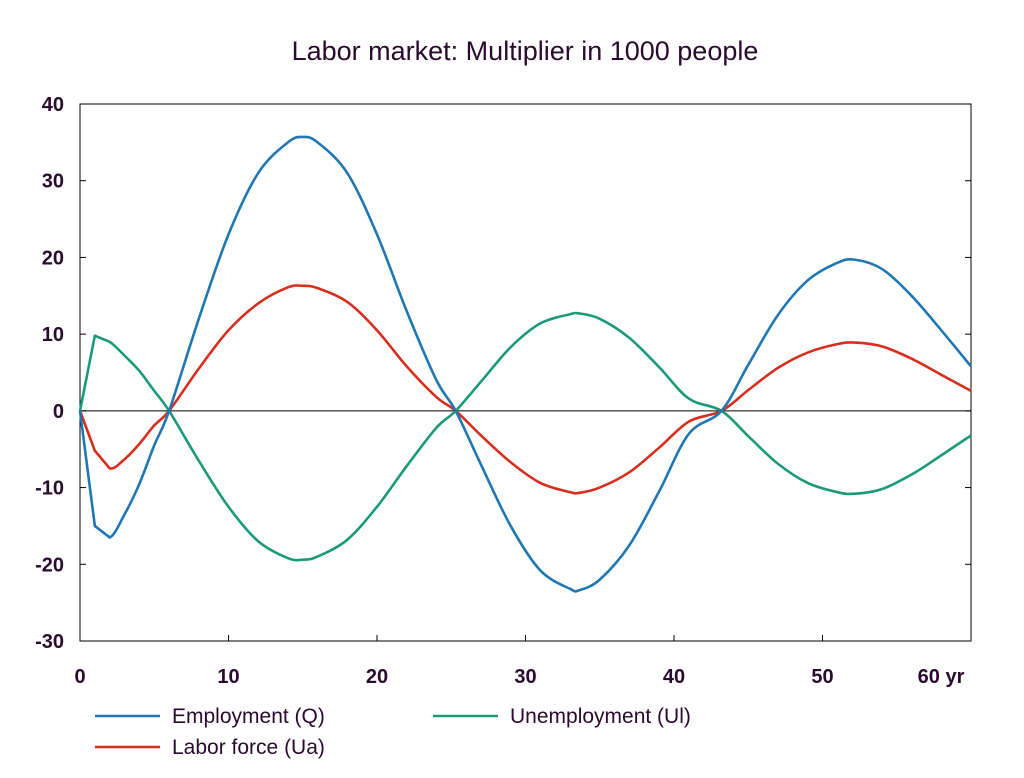 The image size is (1024, 778). I want to click on legend-label-labor-force-ua: Labor force (Ua), so click(248, 747).